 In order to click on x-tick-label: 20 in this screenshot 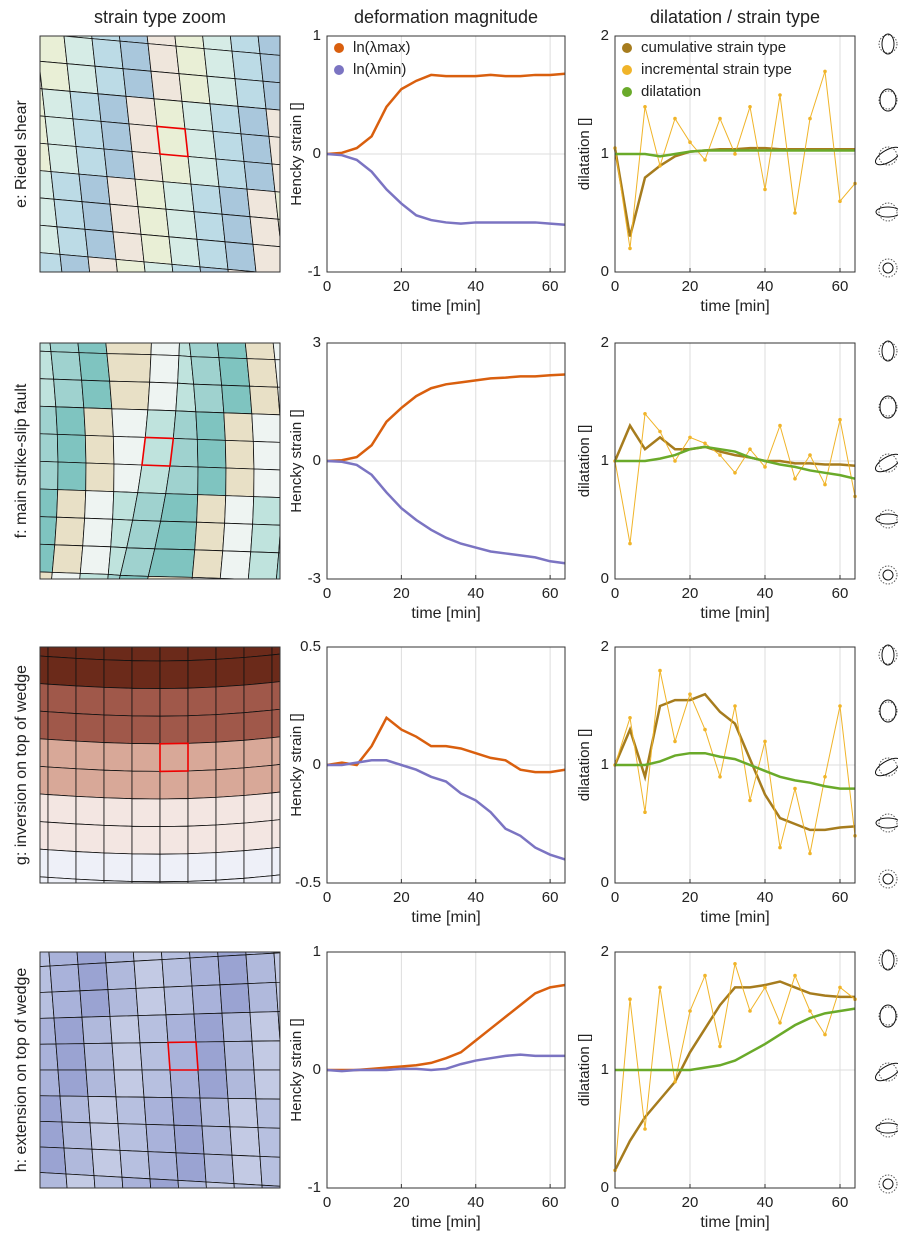, I will do `click(690, 897)`.